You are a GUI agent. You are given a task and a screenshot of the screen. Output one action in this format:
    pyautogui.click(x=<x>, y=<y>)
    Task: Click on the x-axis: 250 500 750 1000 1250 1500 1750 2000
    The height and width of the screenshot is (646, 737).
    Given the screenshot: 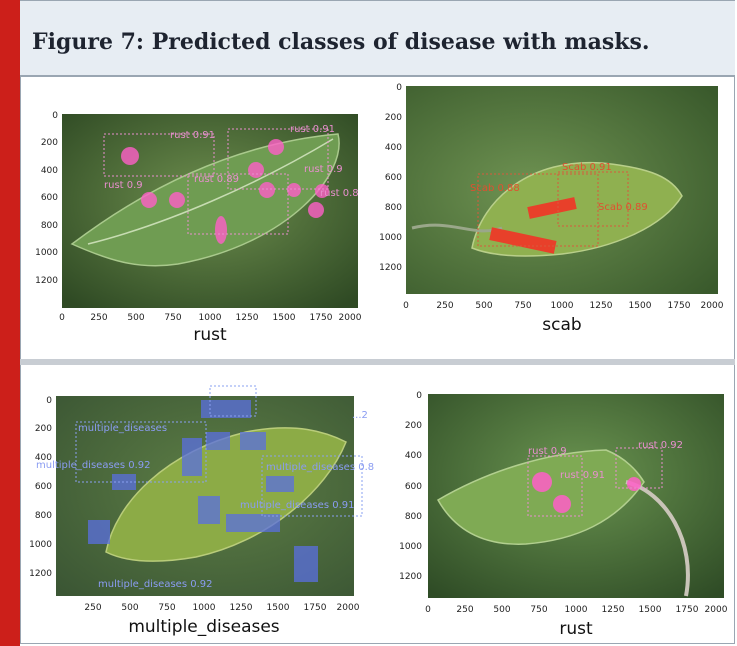 What is the action you would take?
    pyautogui.click(x=221, y=608)
    